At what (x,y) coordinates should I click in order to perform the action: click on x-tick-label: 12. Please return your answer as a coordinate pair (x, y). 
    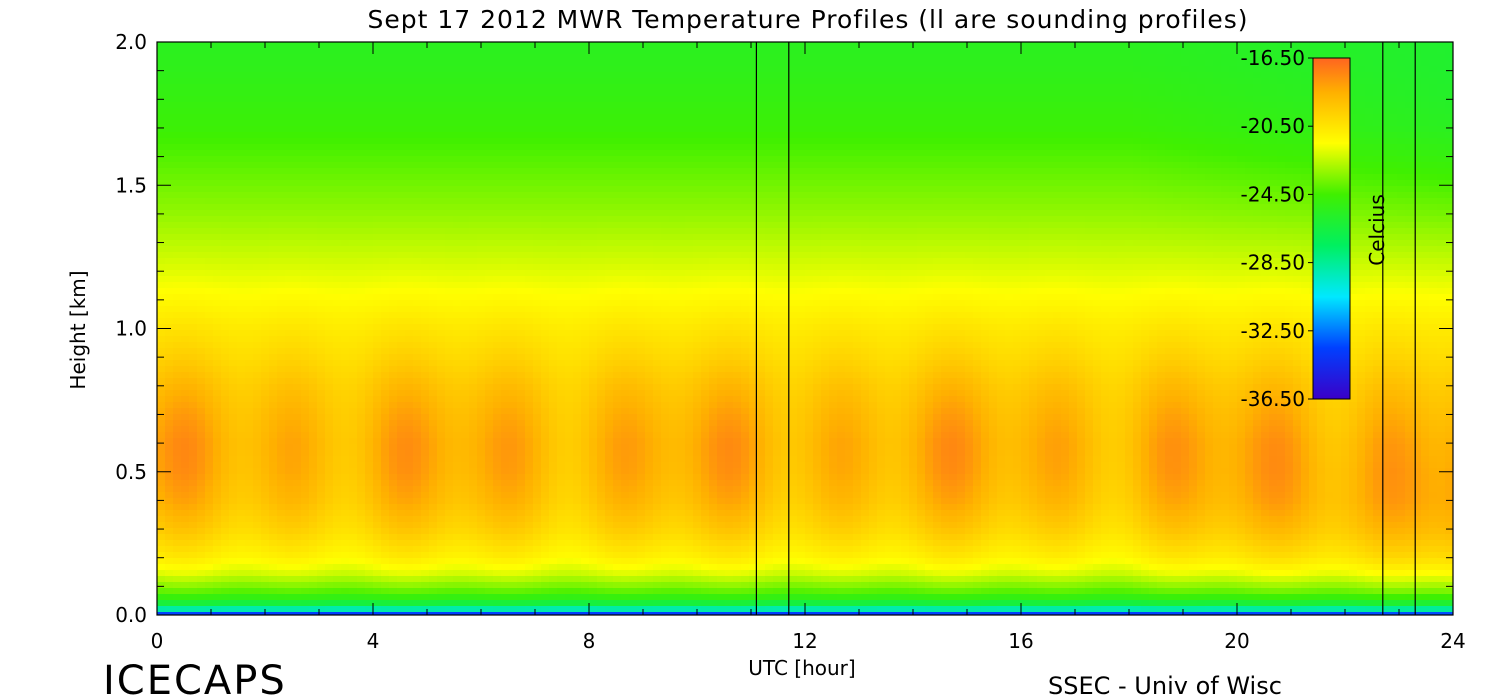
    Looking at the image, I should click on (804, 641).